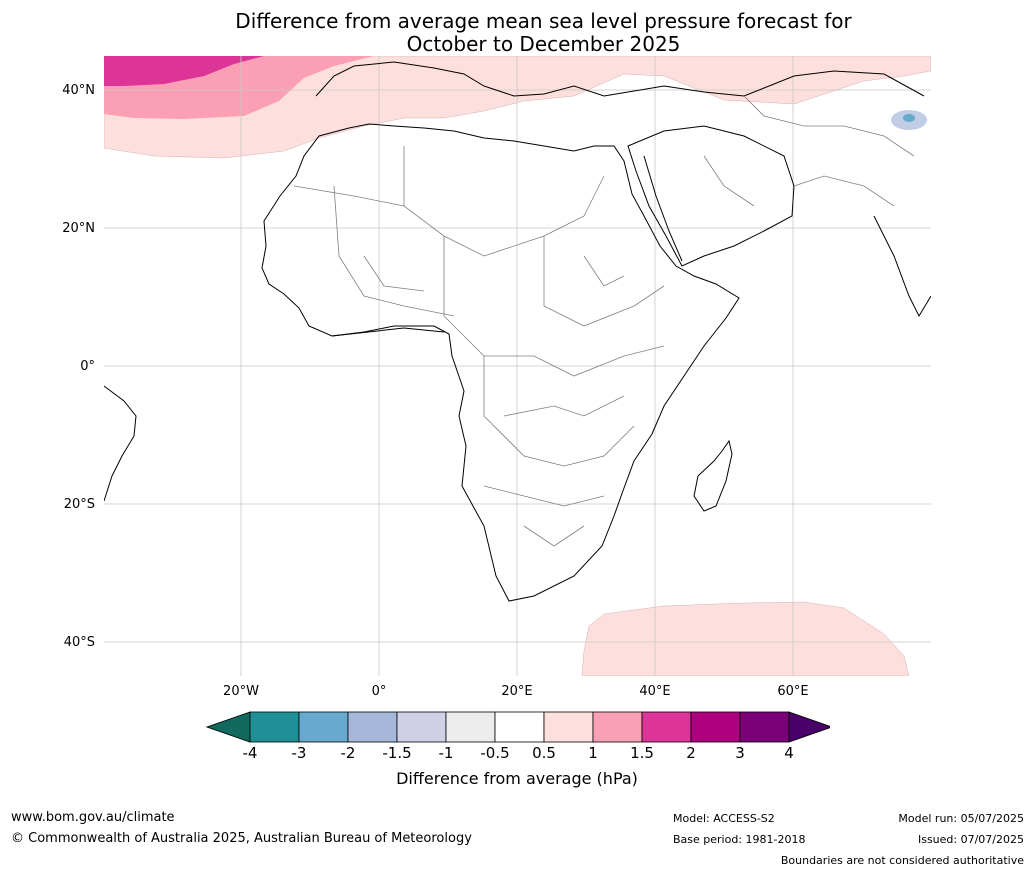  Describe the element at coordinates (348, 753) in the screenshot. I see `colorbar-tick-label: -2` at that location.